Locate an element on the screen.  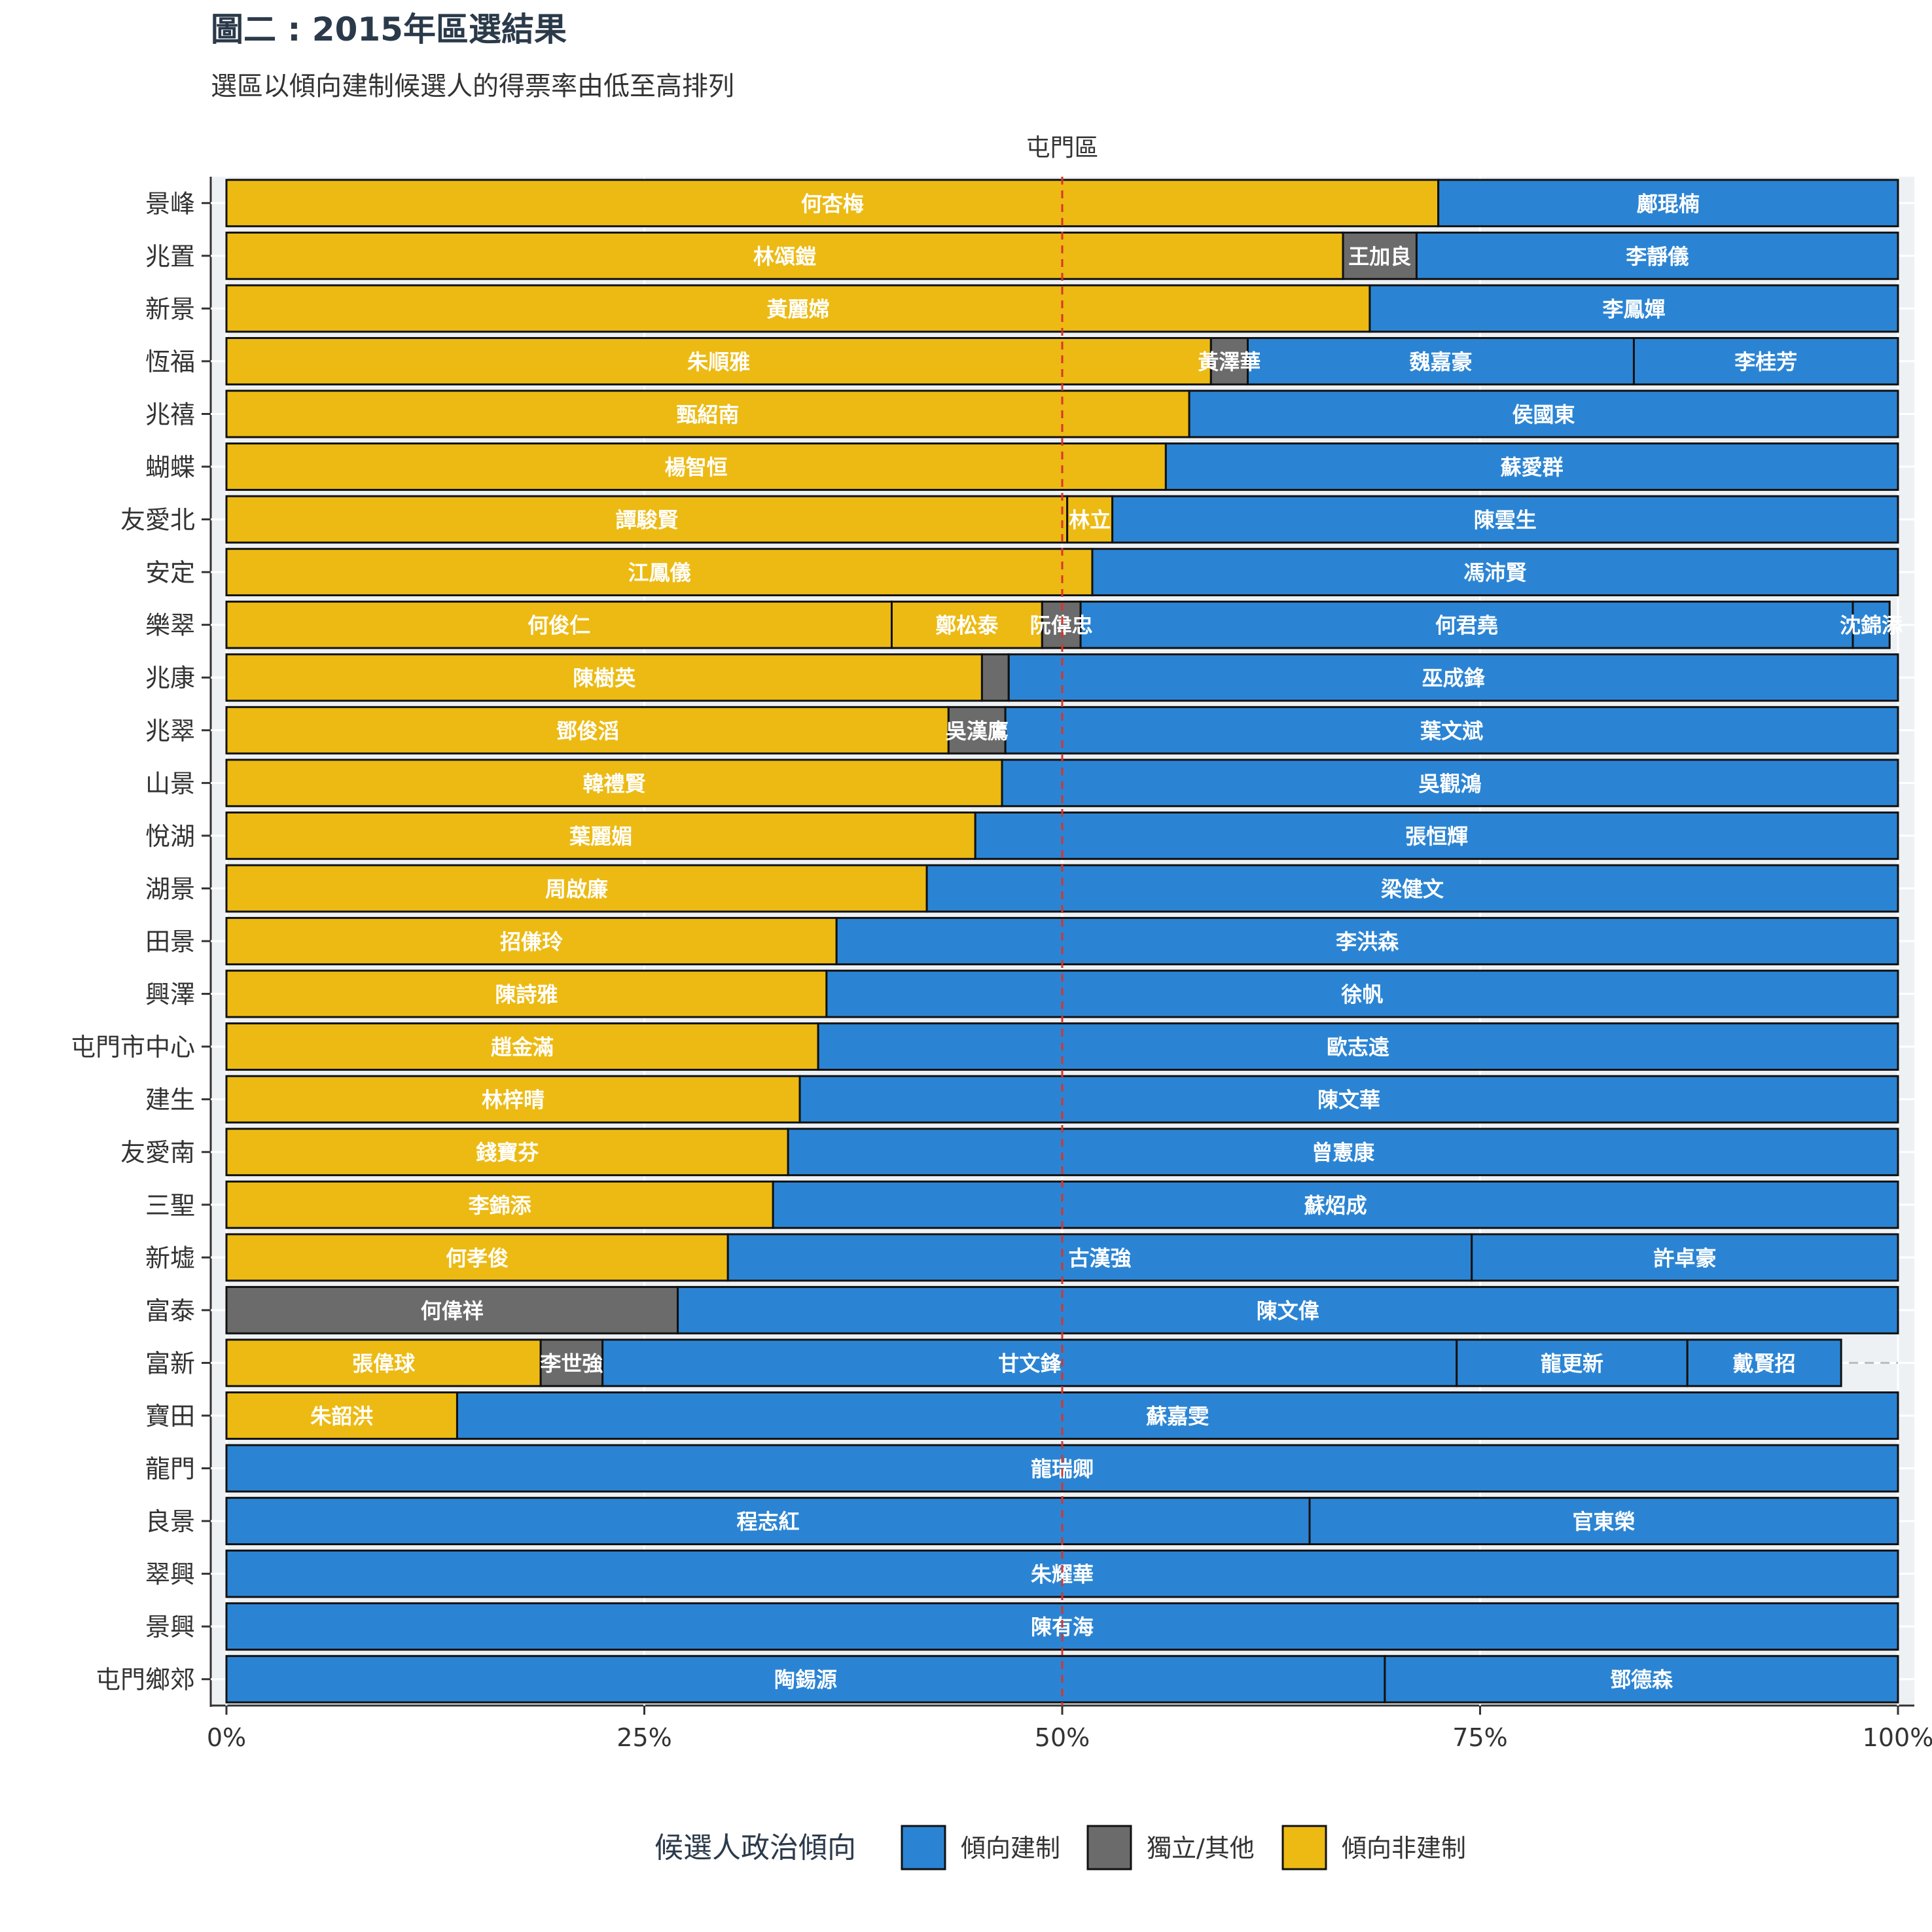
bar-label: 朱順雅 is located at coordinates (718, 361).